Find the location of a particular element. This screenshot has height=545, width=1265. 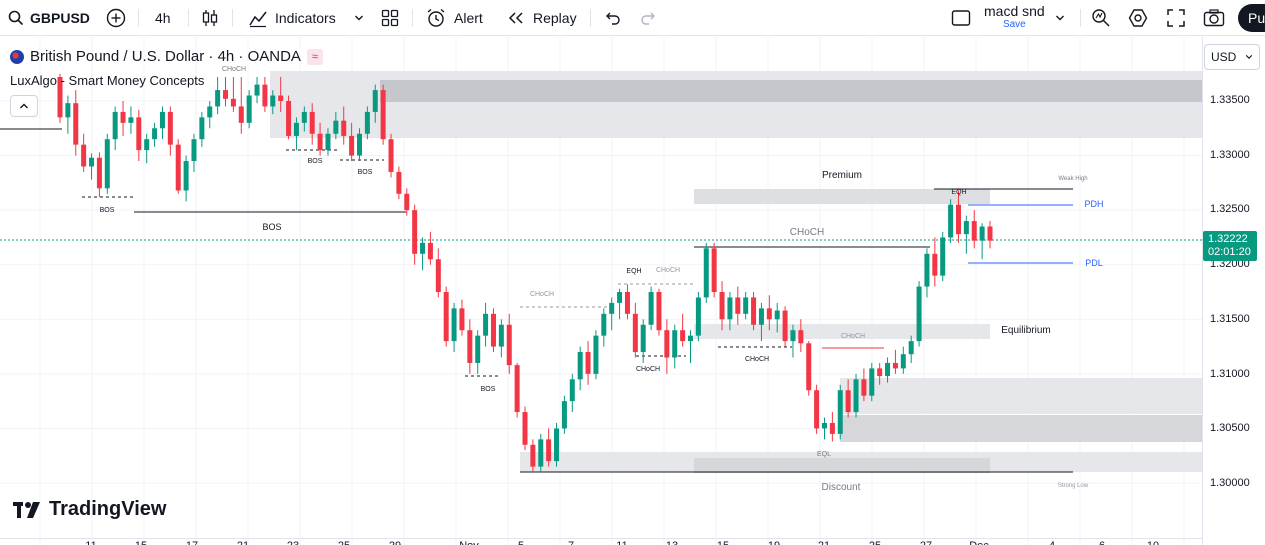

collapse-legend-button is located at coordinates (24, 106).